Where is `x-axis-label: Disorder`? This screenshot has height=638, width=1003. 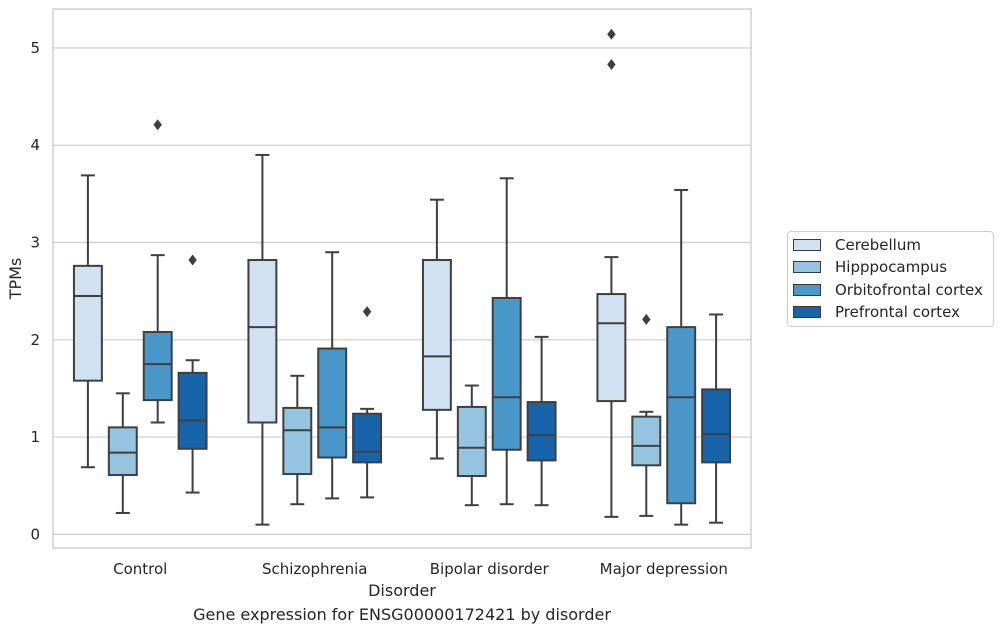 x-axis-label: Disorder is located at coordinates (402, 590).